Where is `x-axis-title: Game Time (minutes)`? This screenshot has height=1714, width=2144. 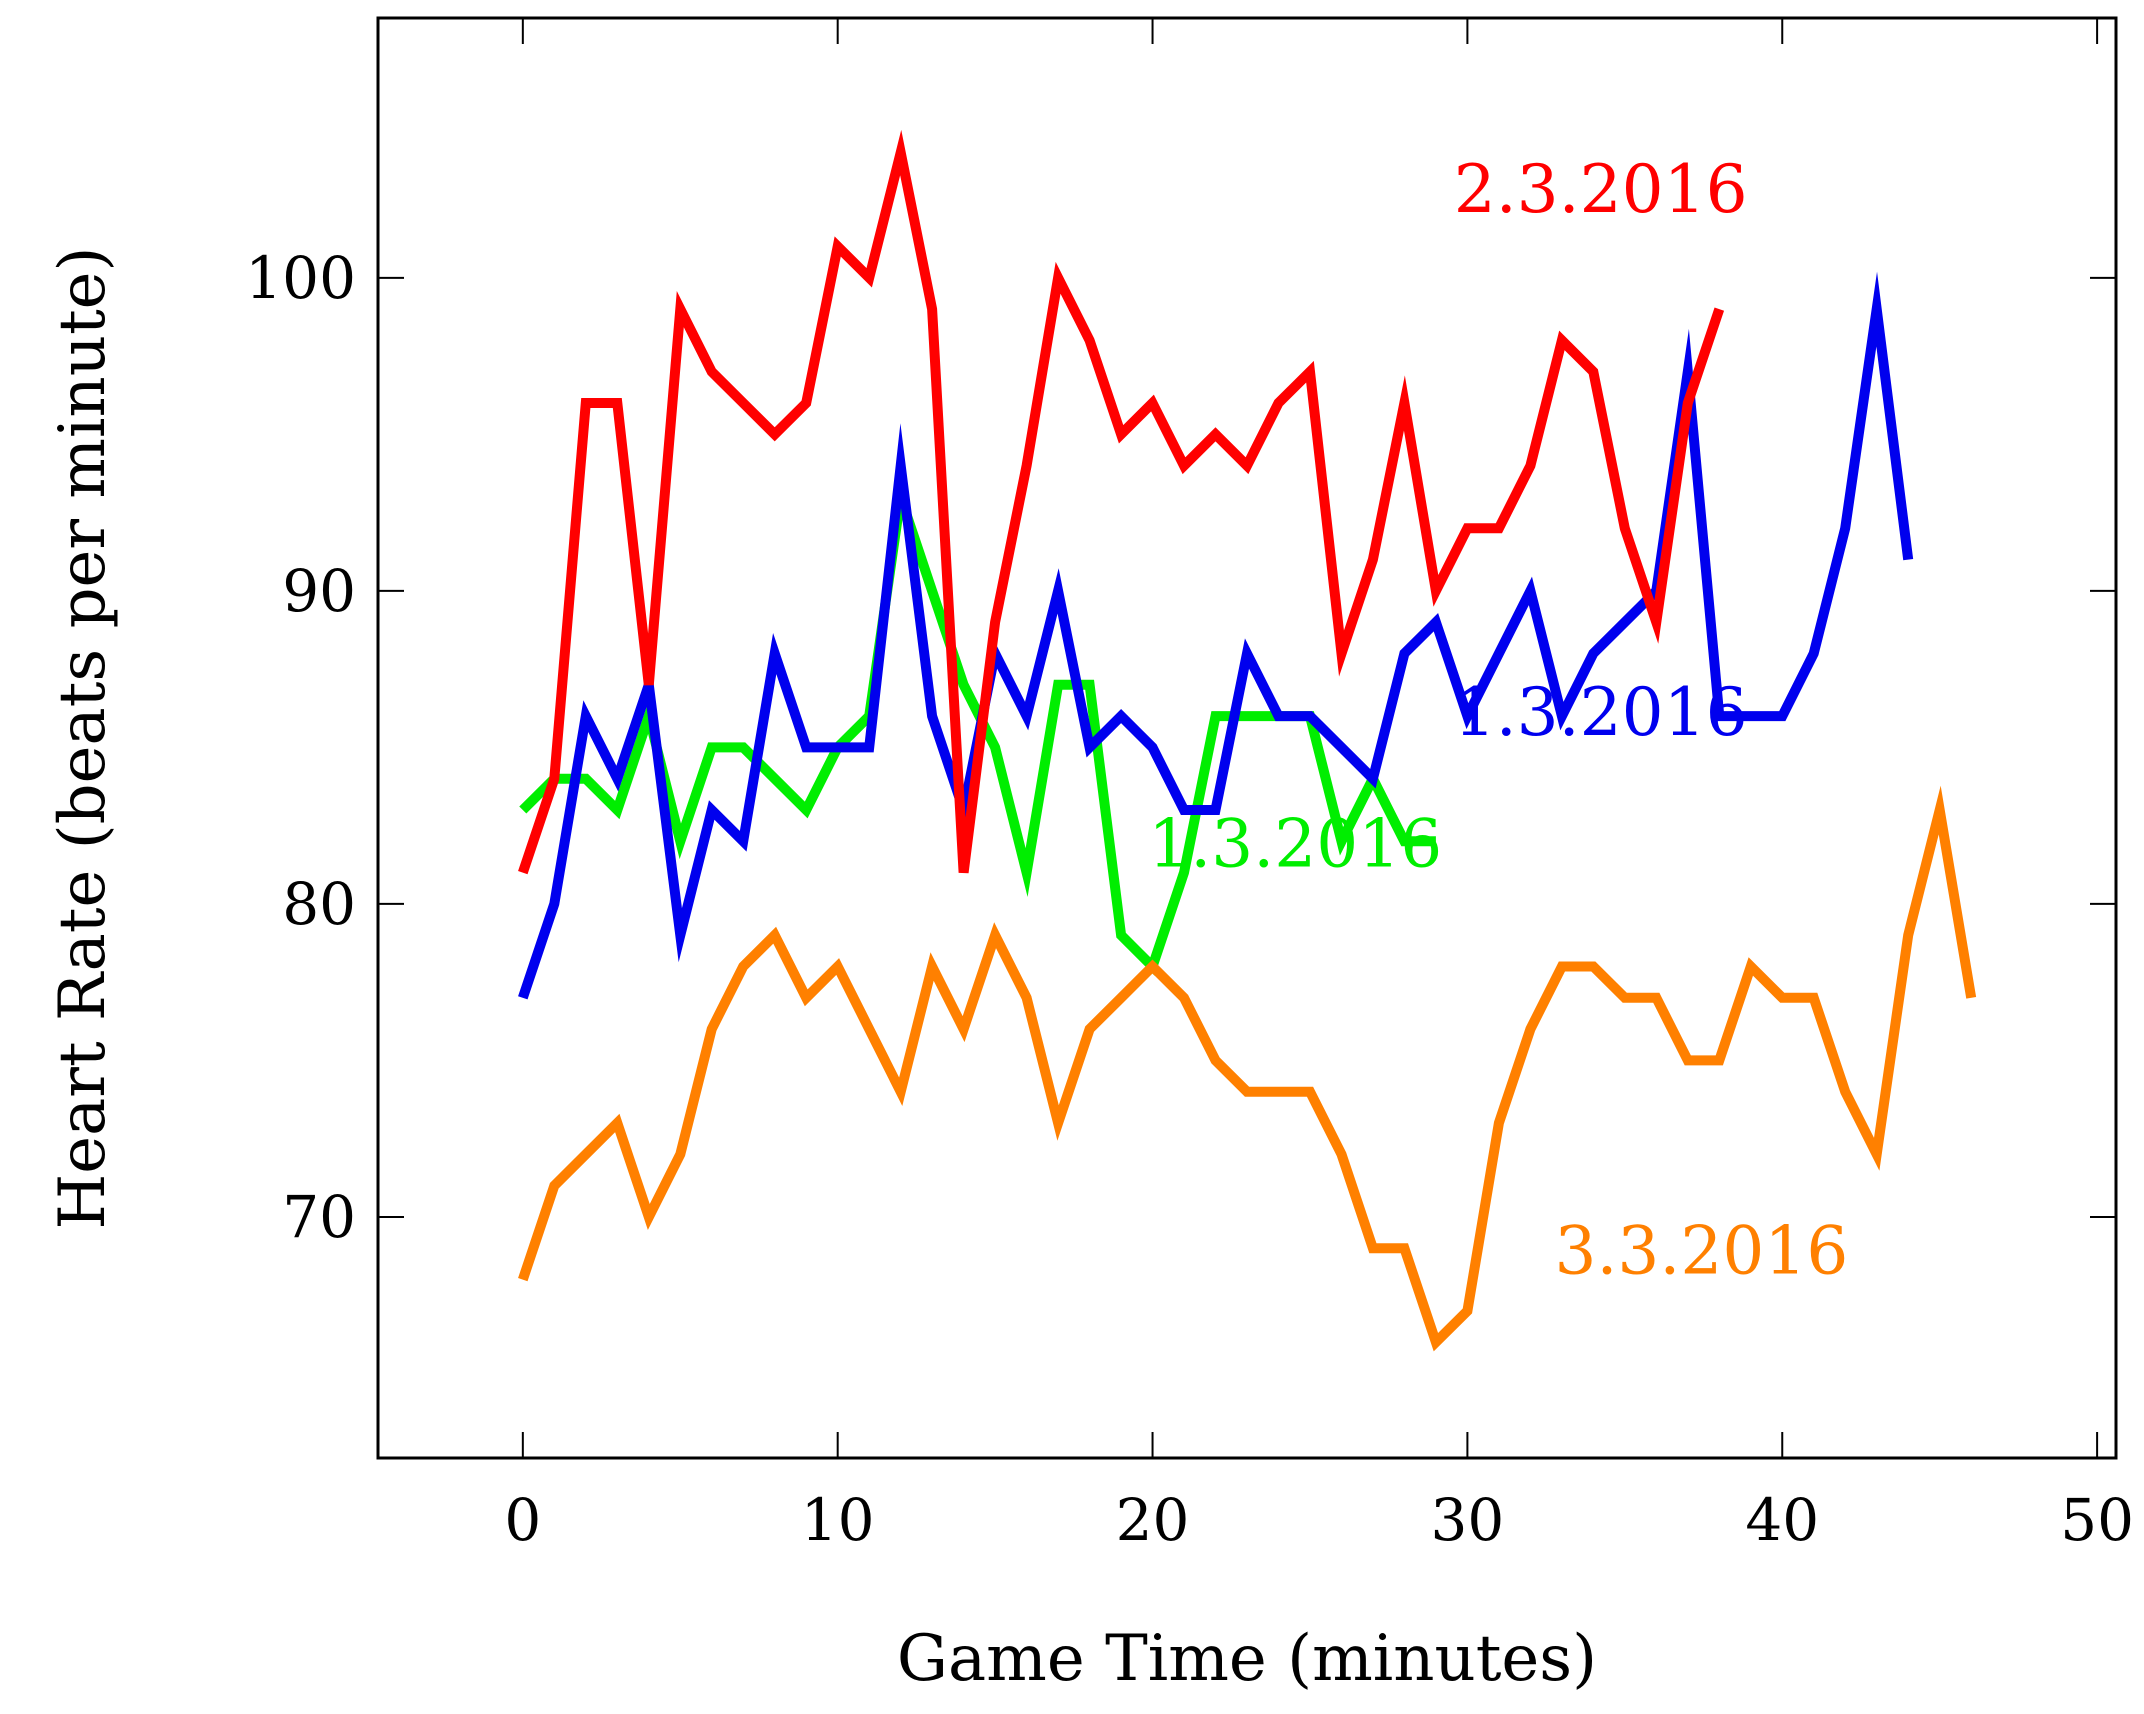 x-axis-title: Game Time (minutes) is located at coordinates (1247, 1659).